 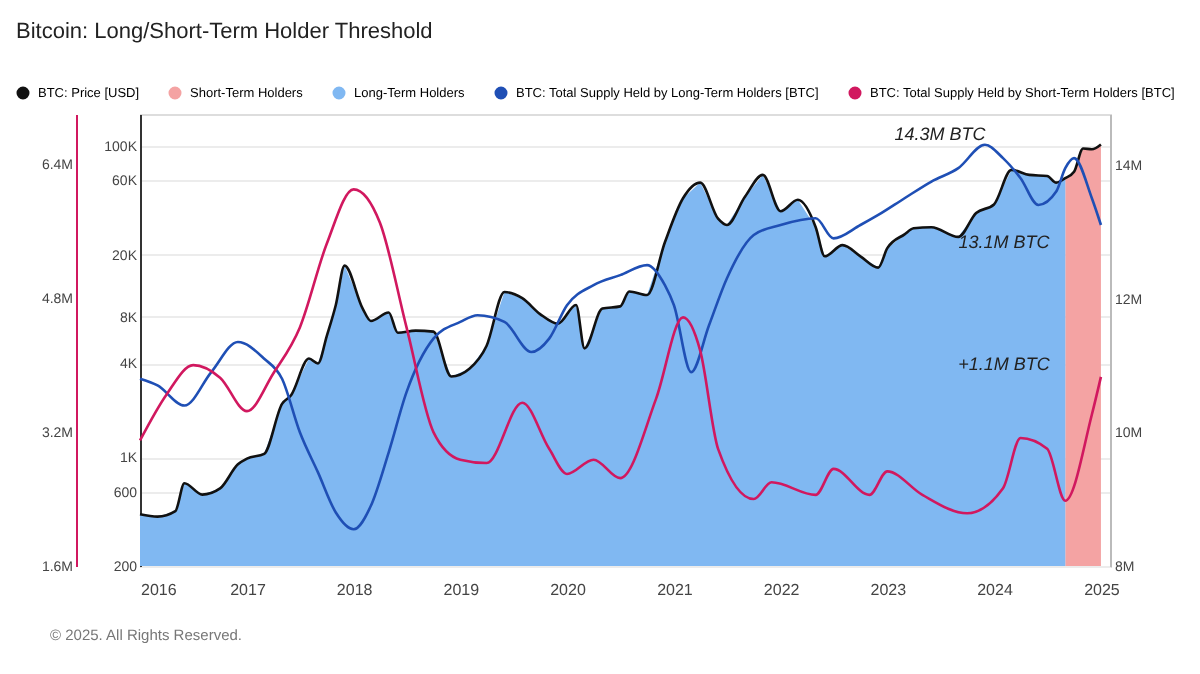 I want to click on x-tick-label: 2017, so click(x=248, y=590).